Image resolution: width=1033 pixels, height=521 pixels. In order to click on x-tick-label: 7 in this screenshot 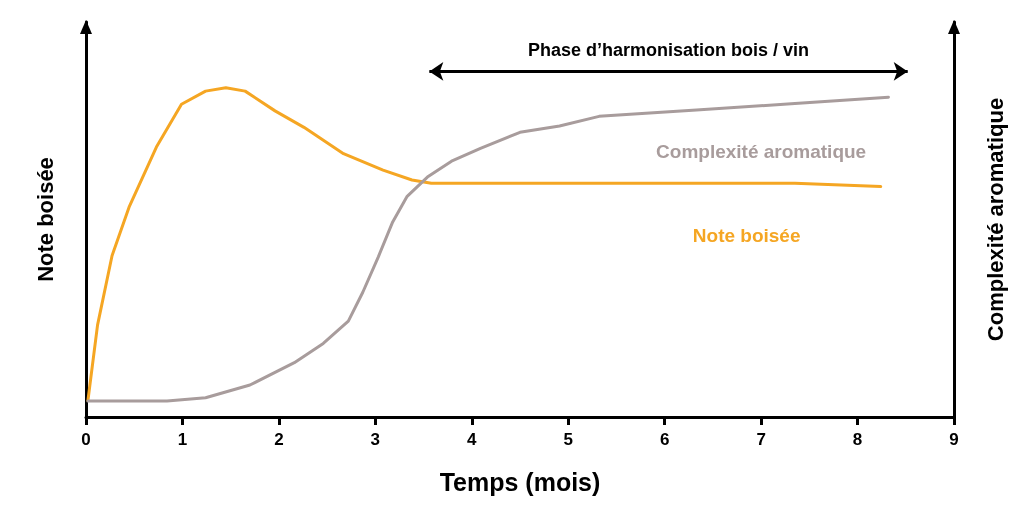, I will do `click(761, 439)`.